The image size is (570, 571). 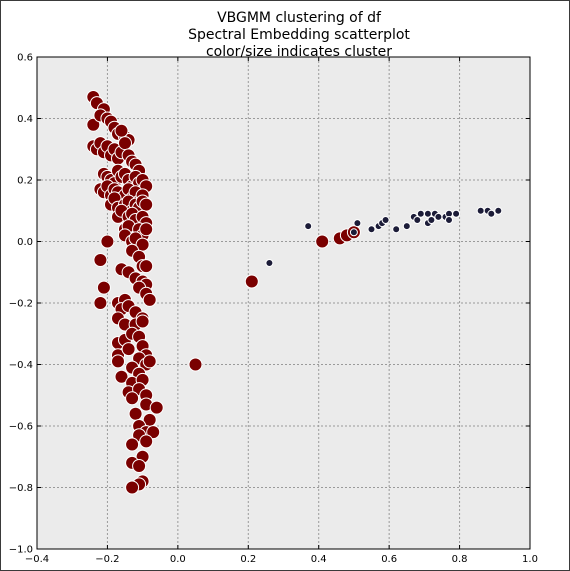 I want to click on y-tick-label: 0.6, so click(x=25, y=58).